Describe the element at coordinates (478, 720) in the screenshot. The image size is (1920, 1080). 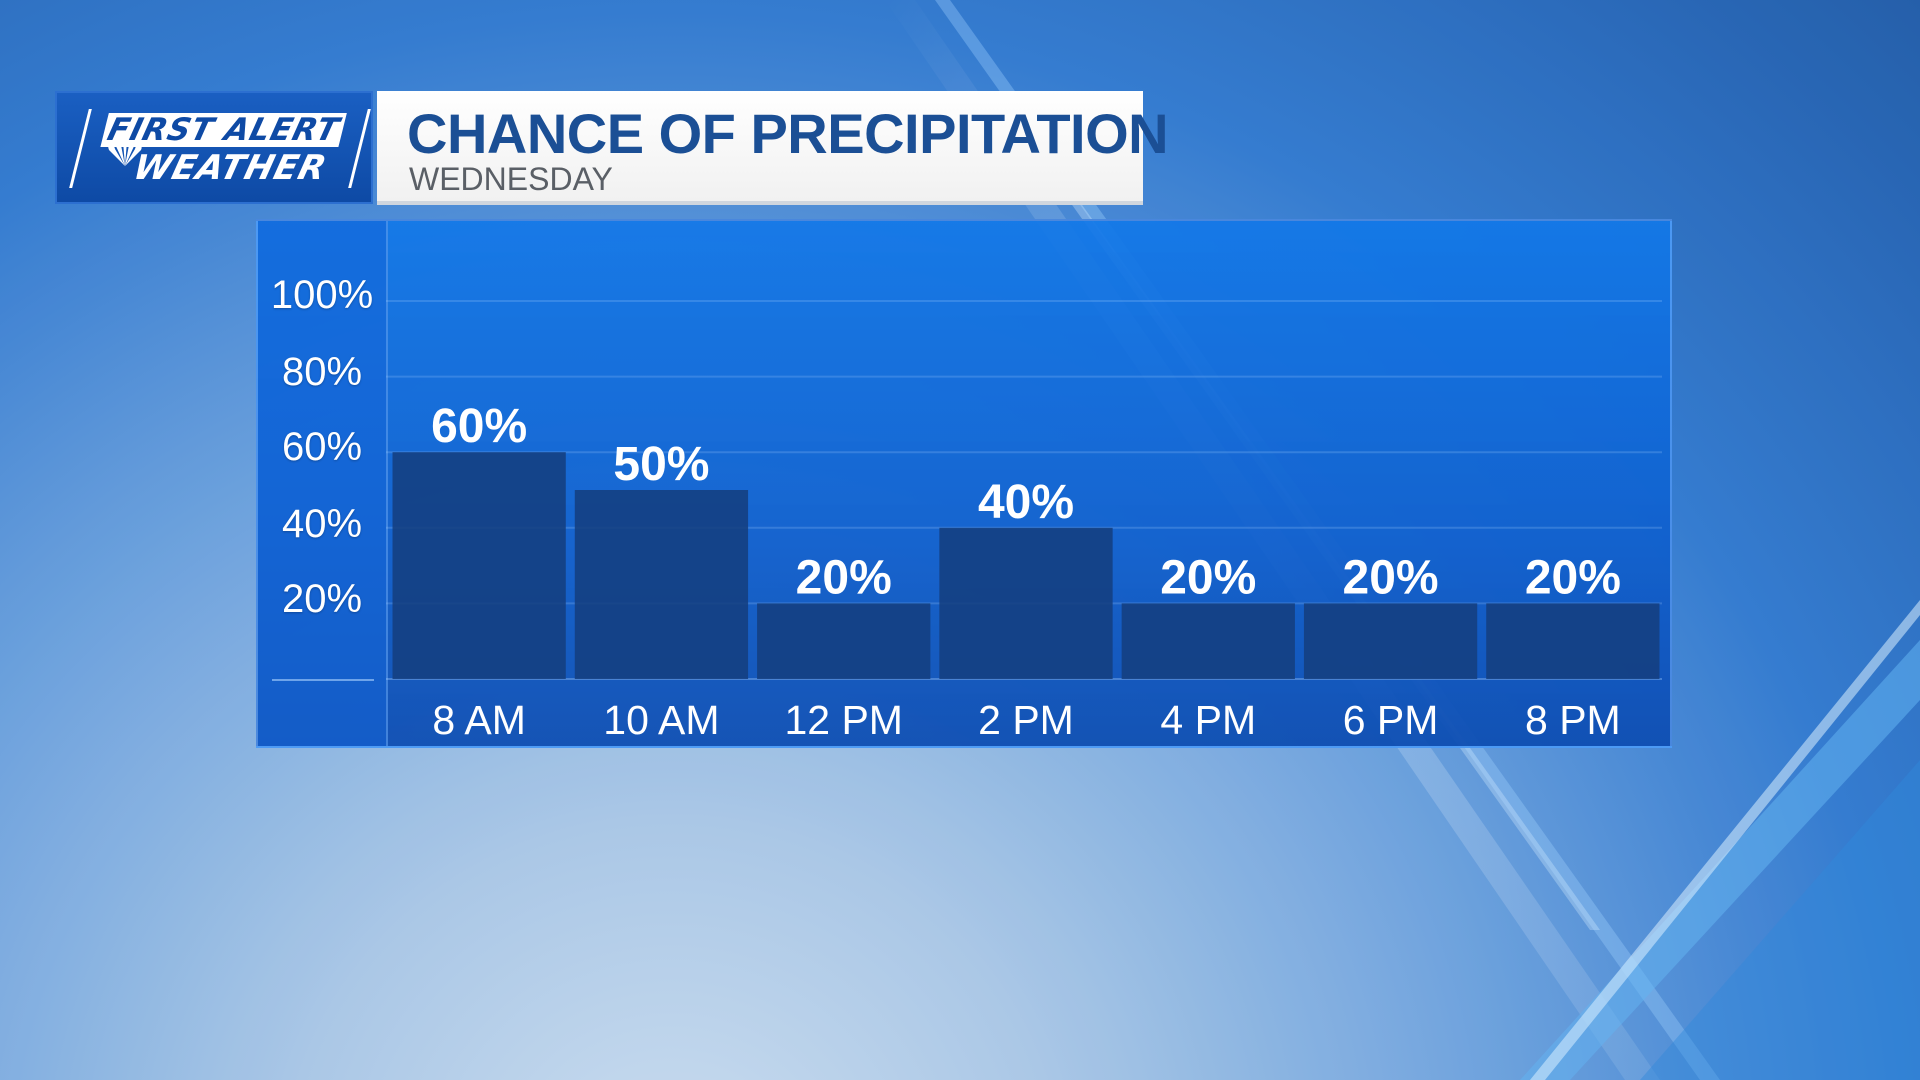
I see `x-tick-label: 8 AM` at that location.